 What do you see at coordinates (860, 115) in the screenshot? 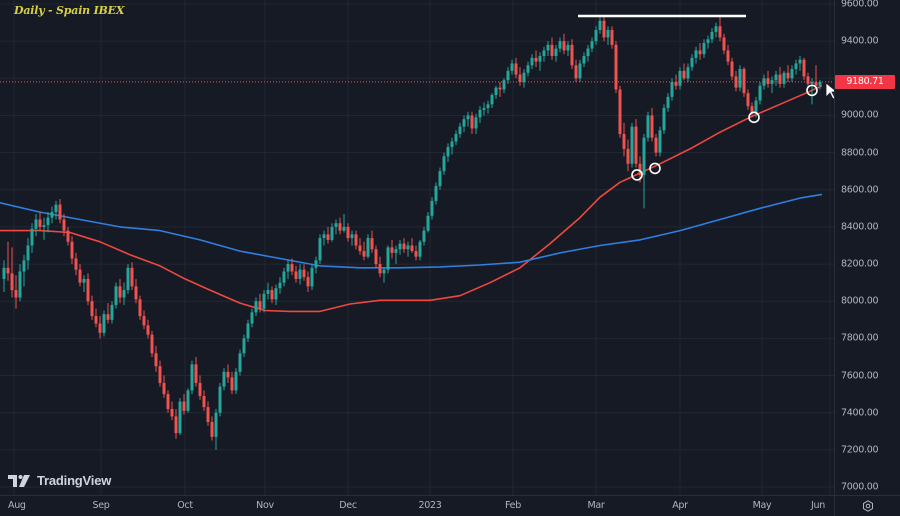
I see `price-tick-label: 9000.00` at bounding box center [860, 115].